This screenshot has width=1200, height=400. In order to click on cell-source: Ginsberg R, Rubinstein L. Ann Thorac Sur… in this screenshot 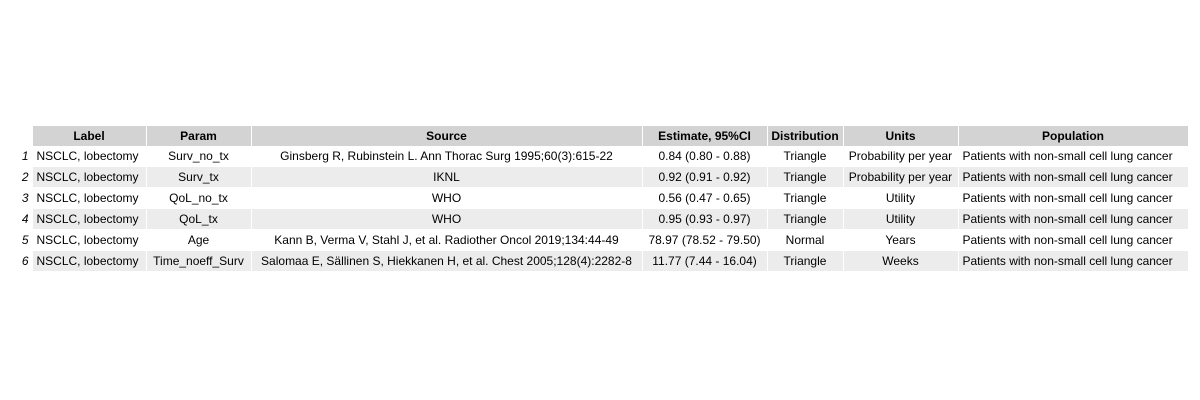, I will do `click(447, 156)`.